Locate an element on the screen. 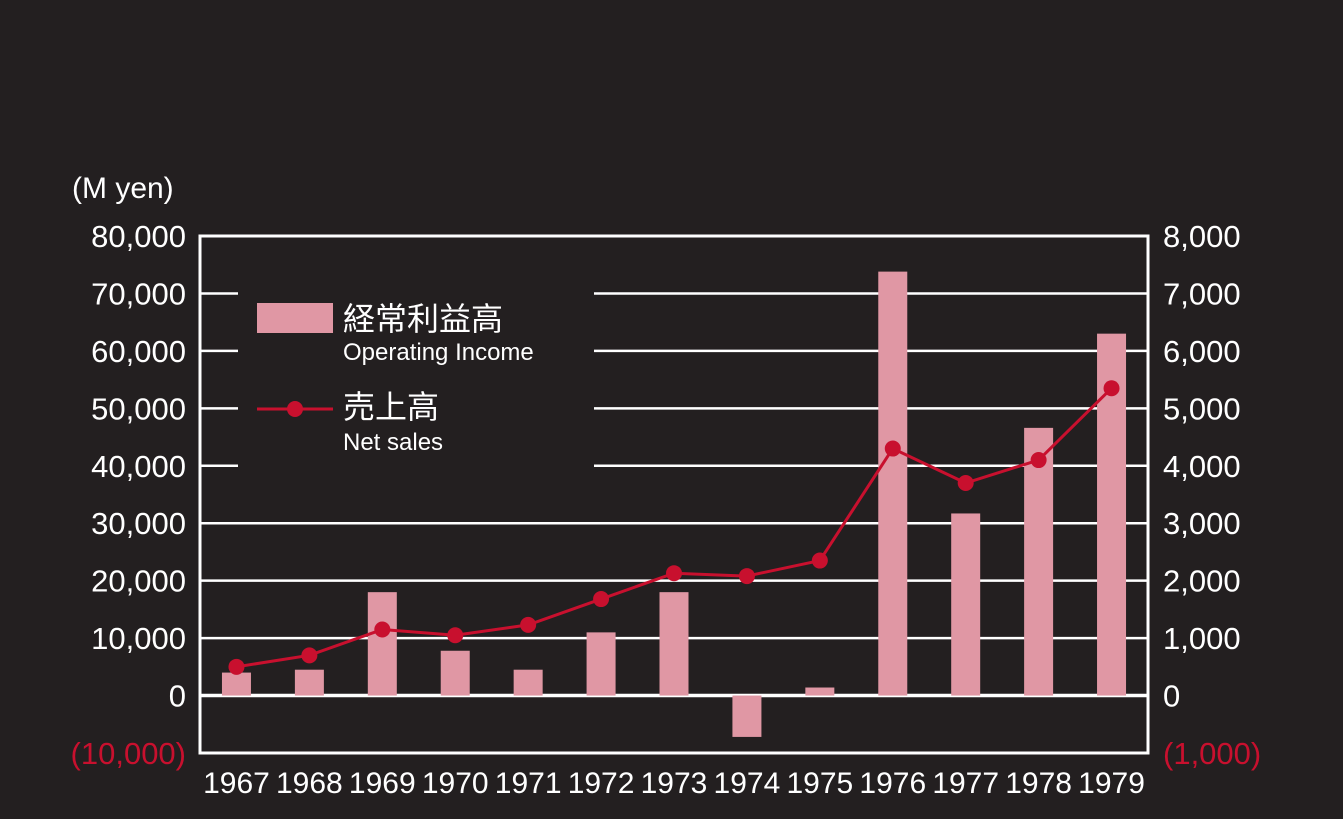 The image size is (1343, 819). left-axis-tick-label: 80,000 is located at coordinates (138, 236).